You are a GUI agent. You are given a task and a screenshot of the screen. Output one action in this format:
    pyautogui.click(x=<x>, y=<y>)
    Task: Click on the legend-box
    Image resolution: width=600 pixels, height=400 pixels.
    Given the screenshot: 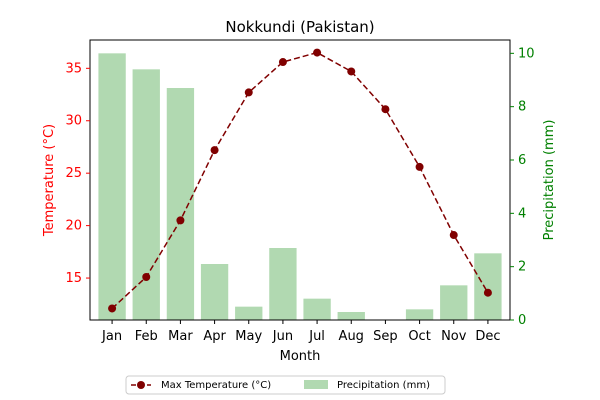 What is the action you would take?
    pyautogui.click(x=285, y=385)
    